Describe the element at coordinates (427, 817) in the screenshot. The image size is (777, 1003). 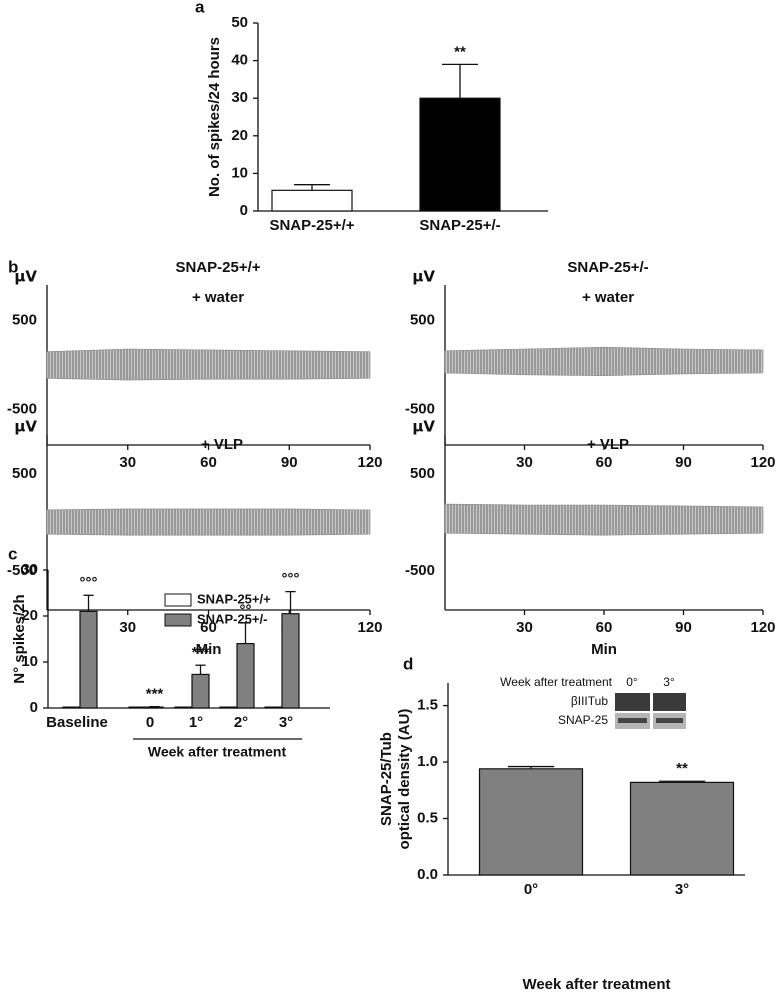
I see `y-tick-label: 0.5` at that location.